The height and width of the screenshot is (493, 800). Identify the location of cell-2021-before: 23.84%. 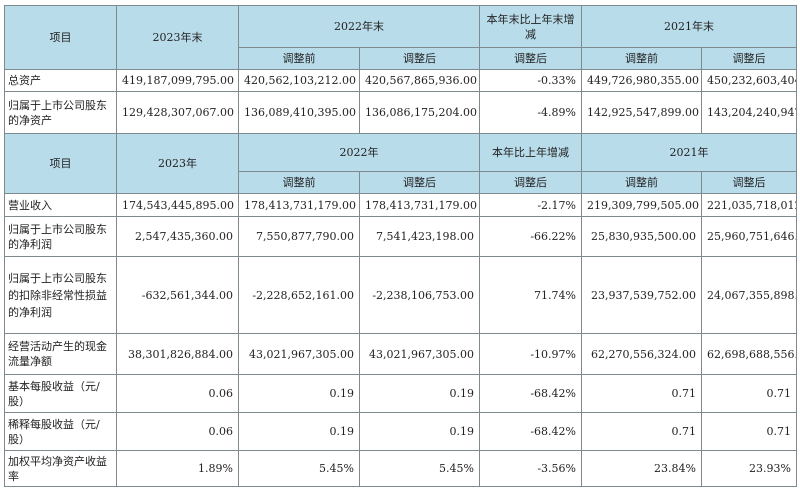
(641, 468).